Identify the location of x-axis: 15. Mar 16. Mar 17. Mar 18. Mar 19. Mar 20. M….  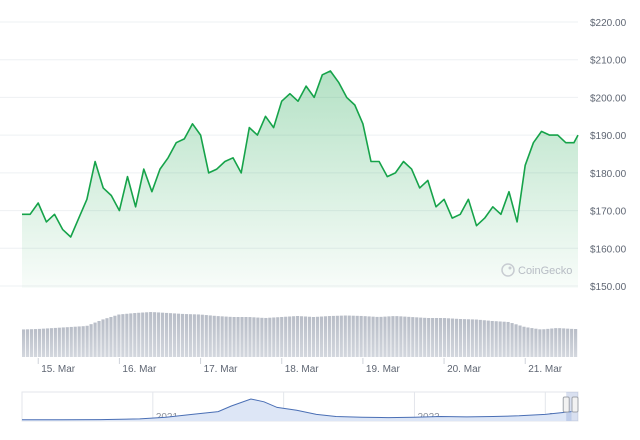
(300, 366).